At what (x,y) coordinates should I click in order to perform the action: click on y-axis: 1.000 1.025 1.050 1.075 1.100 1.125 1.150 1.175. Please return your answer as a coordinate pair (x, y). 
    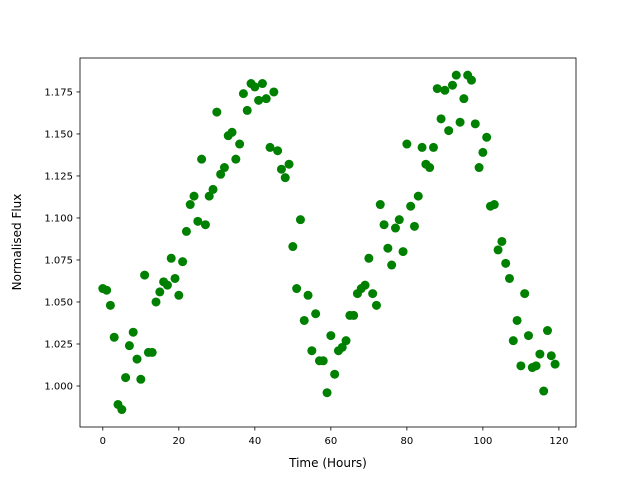
    Looking at the image, I should click on (62, 240).